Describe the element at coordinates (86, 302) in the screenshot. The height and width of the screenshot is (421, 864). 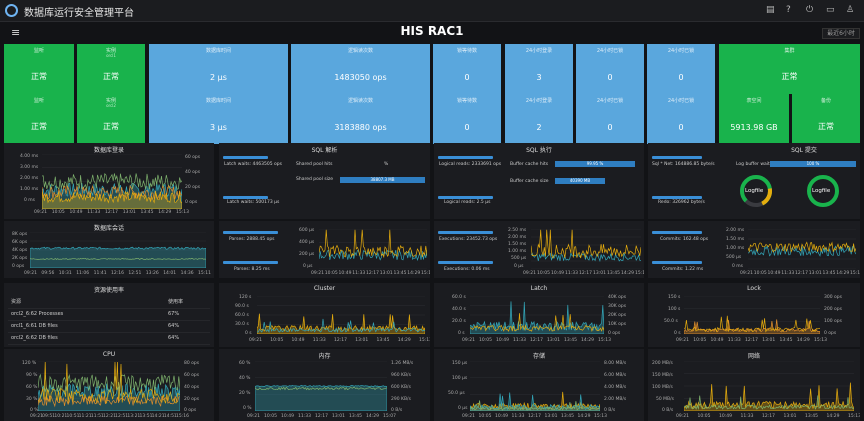
I see `col-header: 资源` at that location.